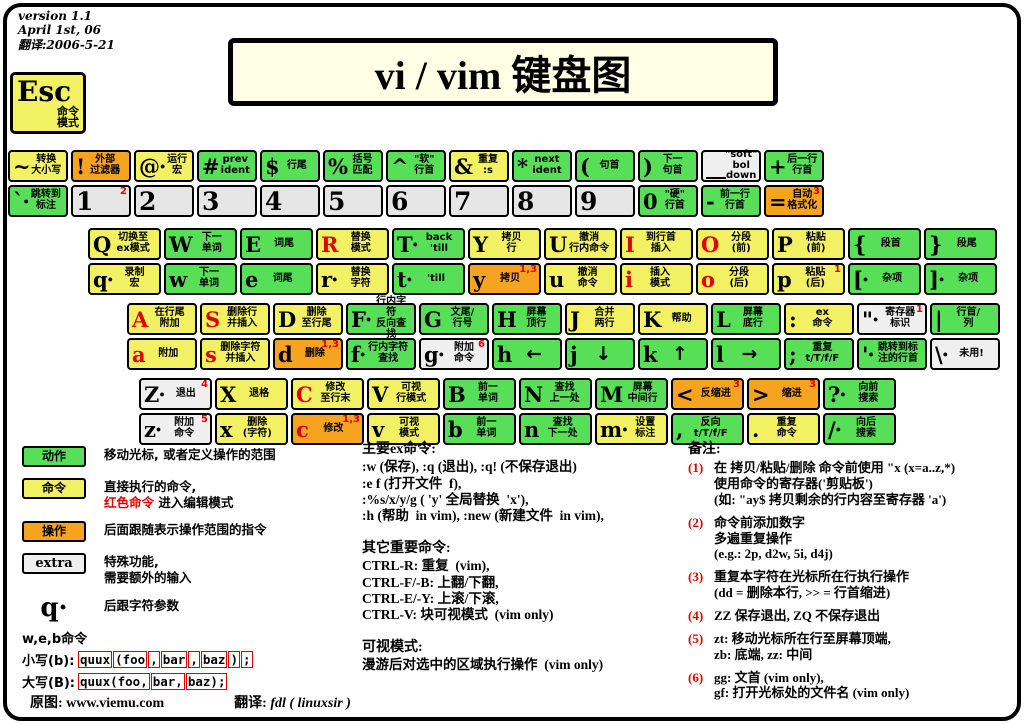 This screenshot has height=724, width=1024. Describe the element at coordinates (327, 394) in the screenshot. I see `key-c-top: C 修改 至行末` at that location.